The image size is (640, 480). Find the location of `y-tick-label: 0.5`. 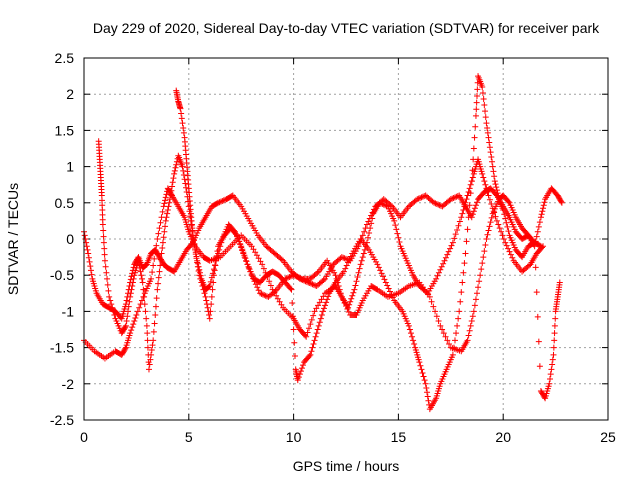

y-tick-label: 0.5 is located at coordinates (65, 203).